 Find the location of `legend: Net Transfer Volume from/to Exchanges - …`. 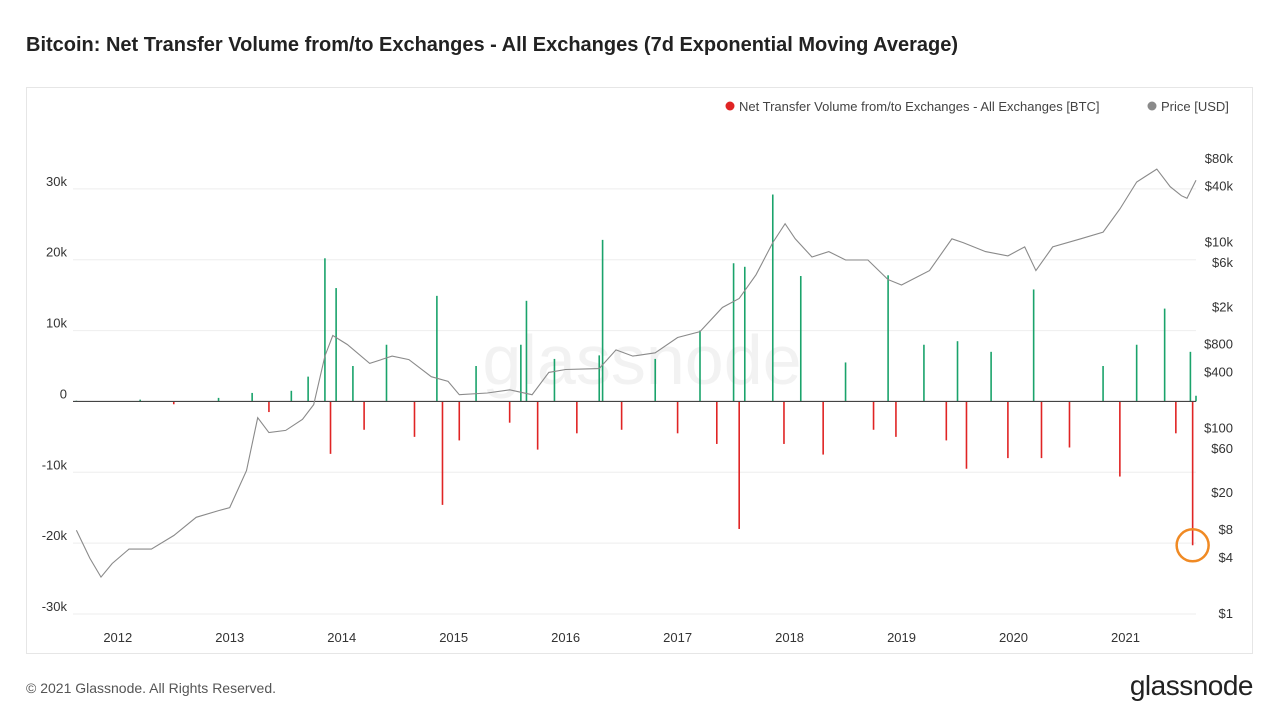

legend: Net Transfer Volume from/to Exchanges - … is located at coordinates (977, 106).